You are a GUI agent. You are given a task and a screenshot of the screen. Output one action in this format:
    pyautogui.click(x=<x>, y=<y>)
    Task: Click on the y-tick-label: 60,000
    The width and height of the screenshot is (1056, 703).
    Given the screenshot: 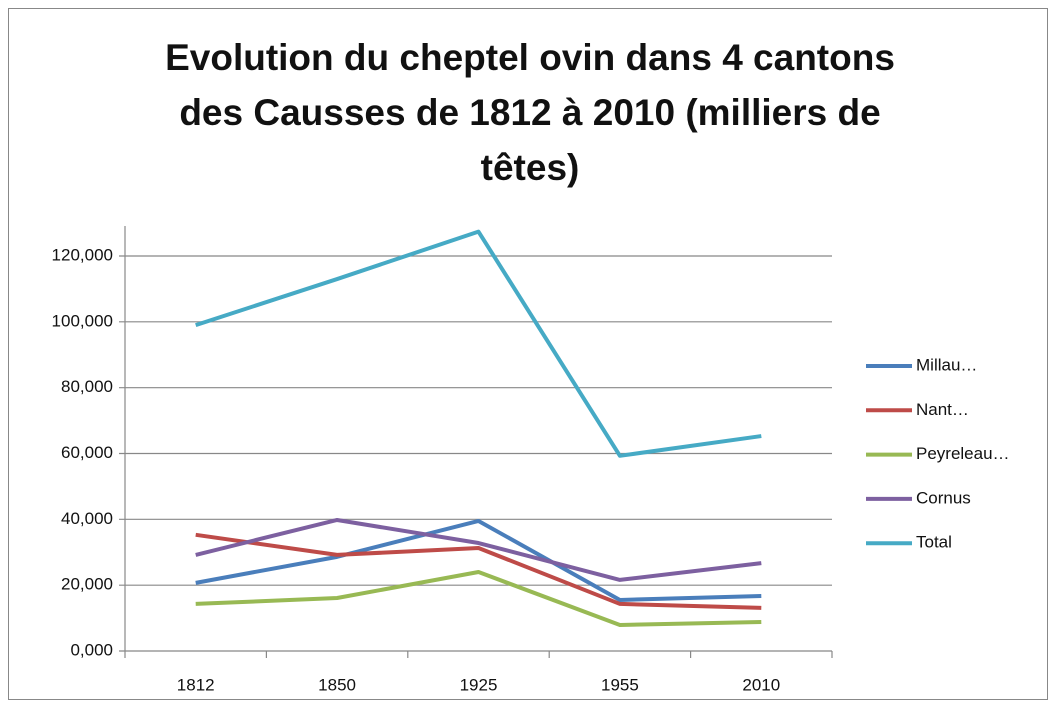 What is the action you would take?
    pyautogui.click(x=87, y=452)
    